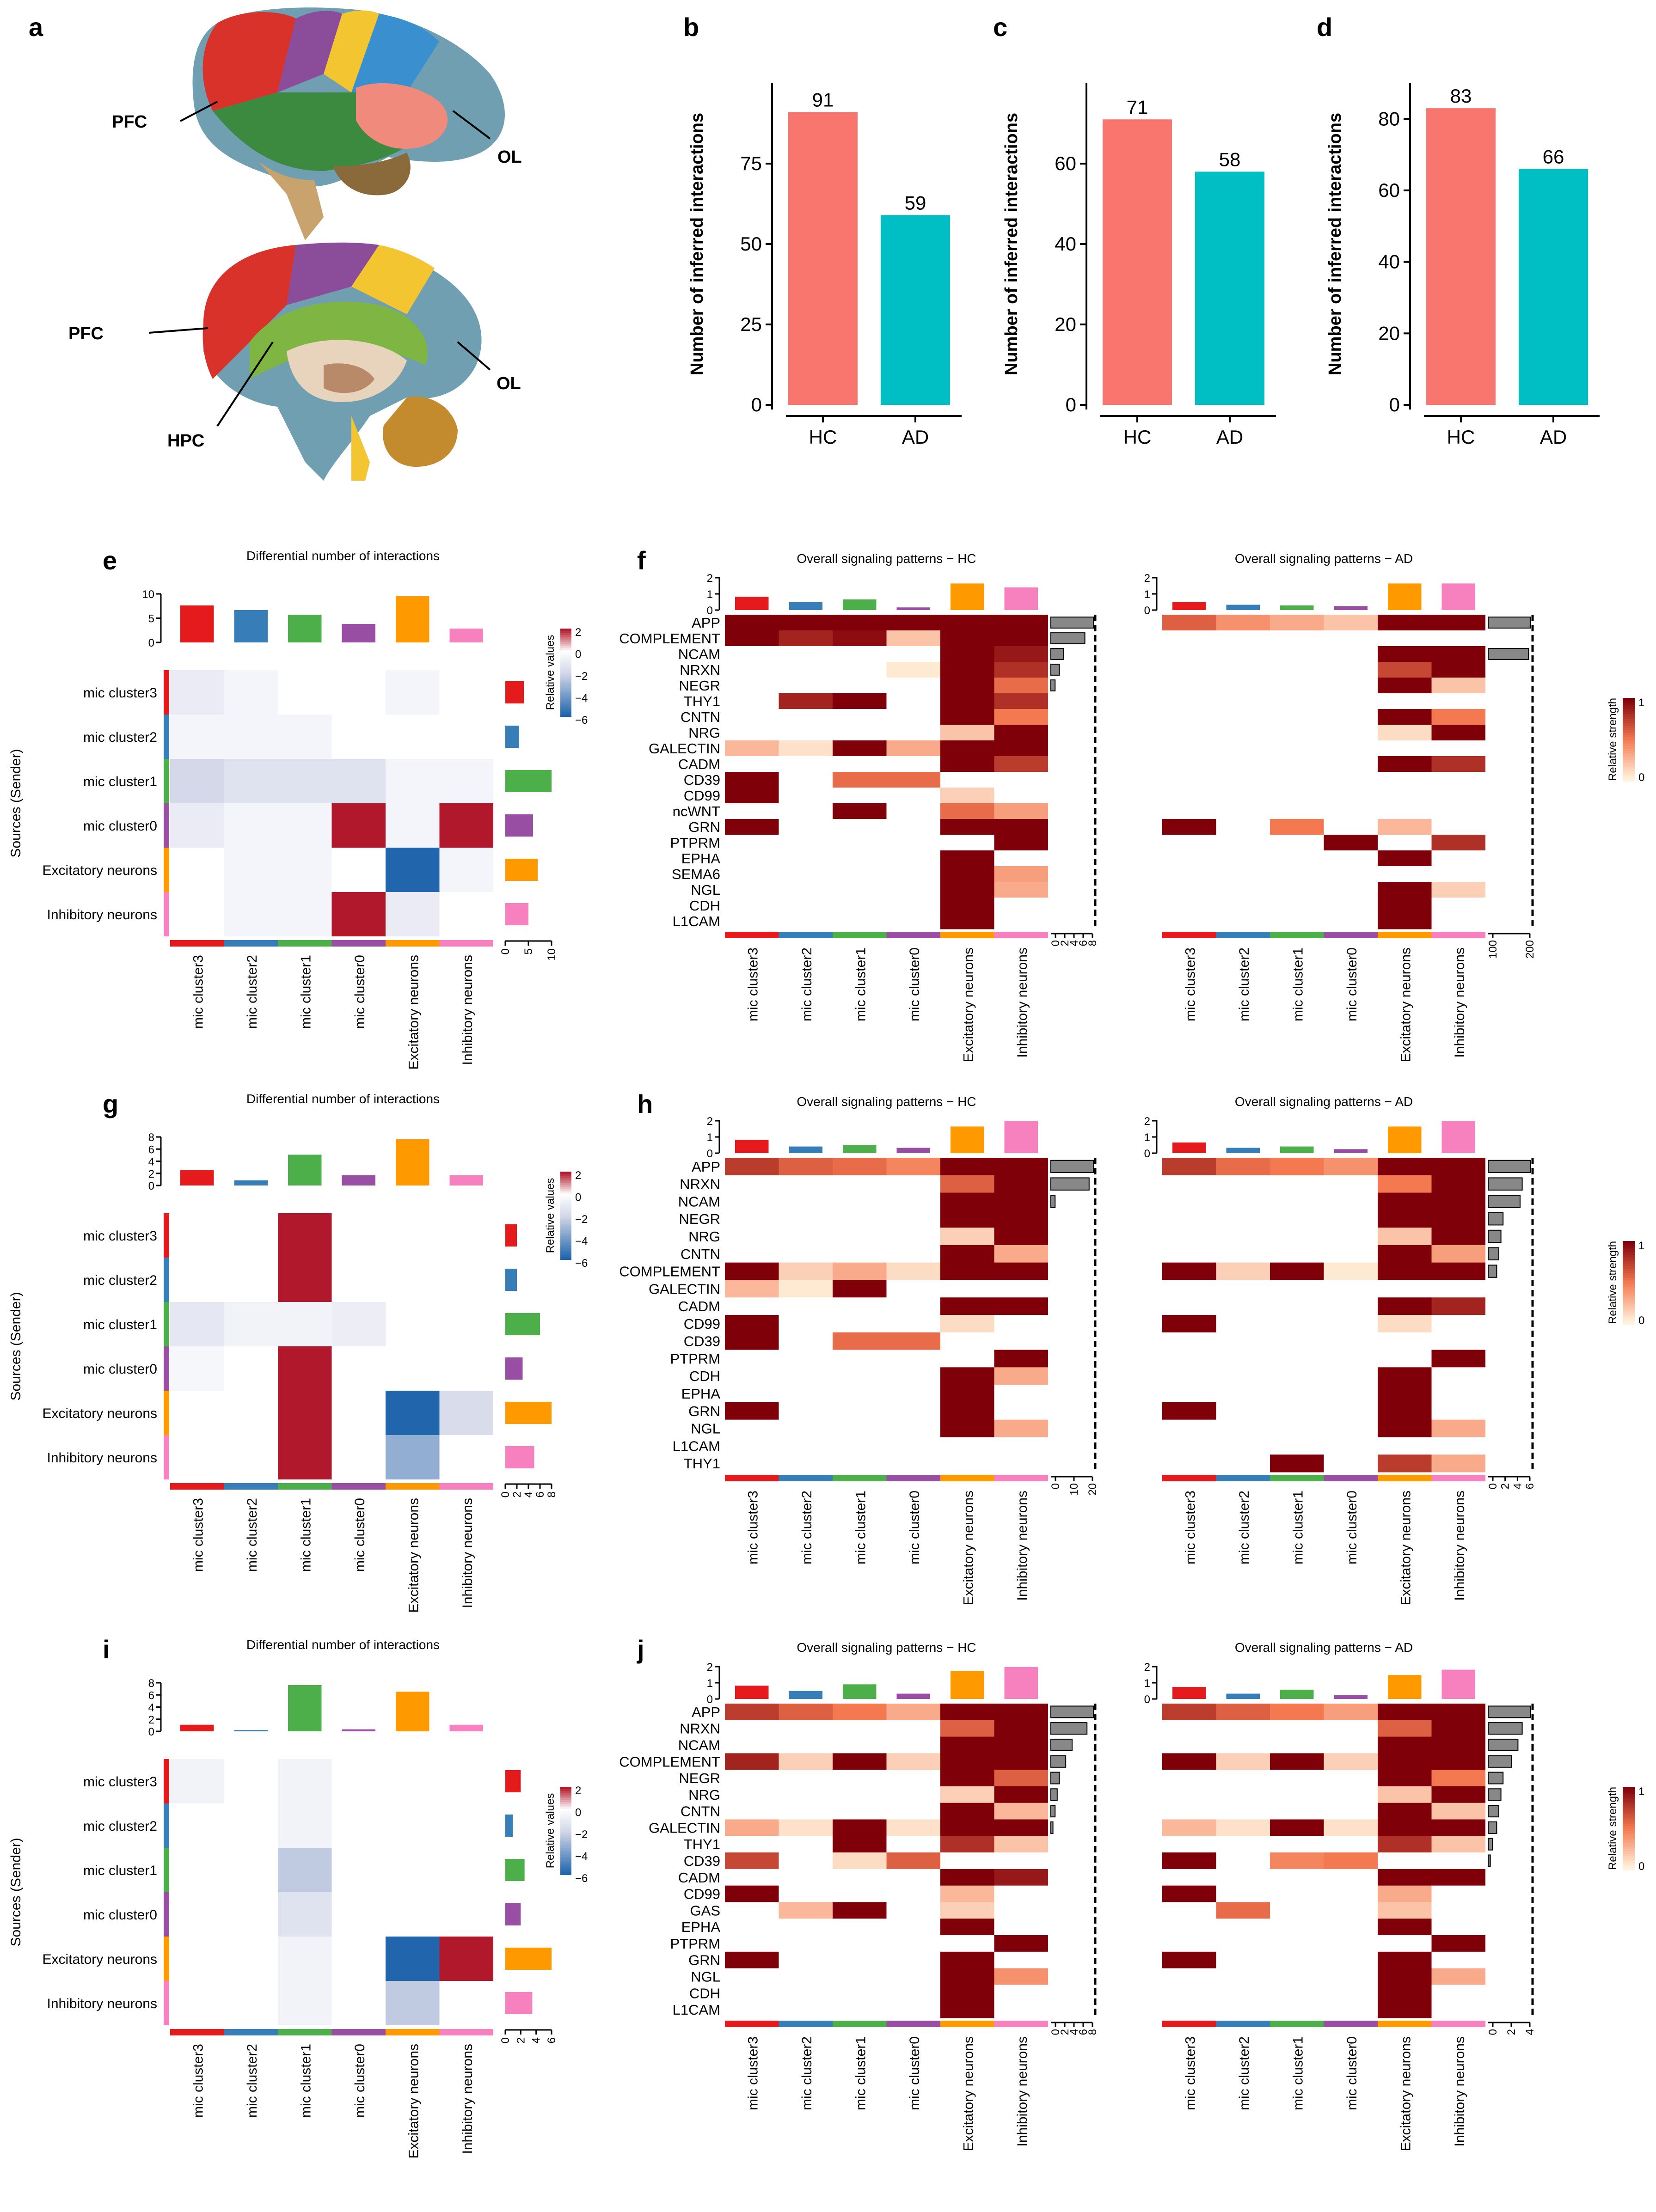  Describe the element at coordinates (166, 1324) in the screenshot. I see `row-color-strip` at that location.